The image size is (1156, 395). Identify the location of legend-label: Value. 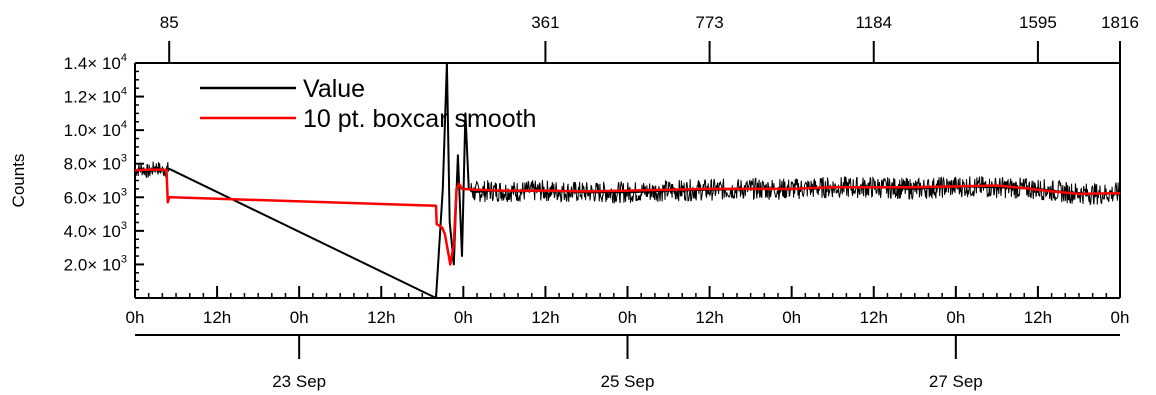
(334, 89).